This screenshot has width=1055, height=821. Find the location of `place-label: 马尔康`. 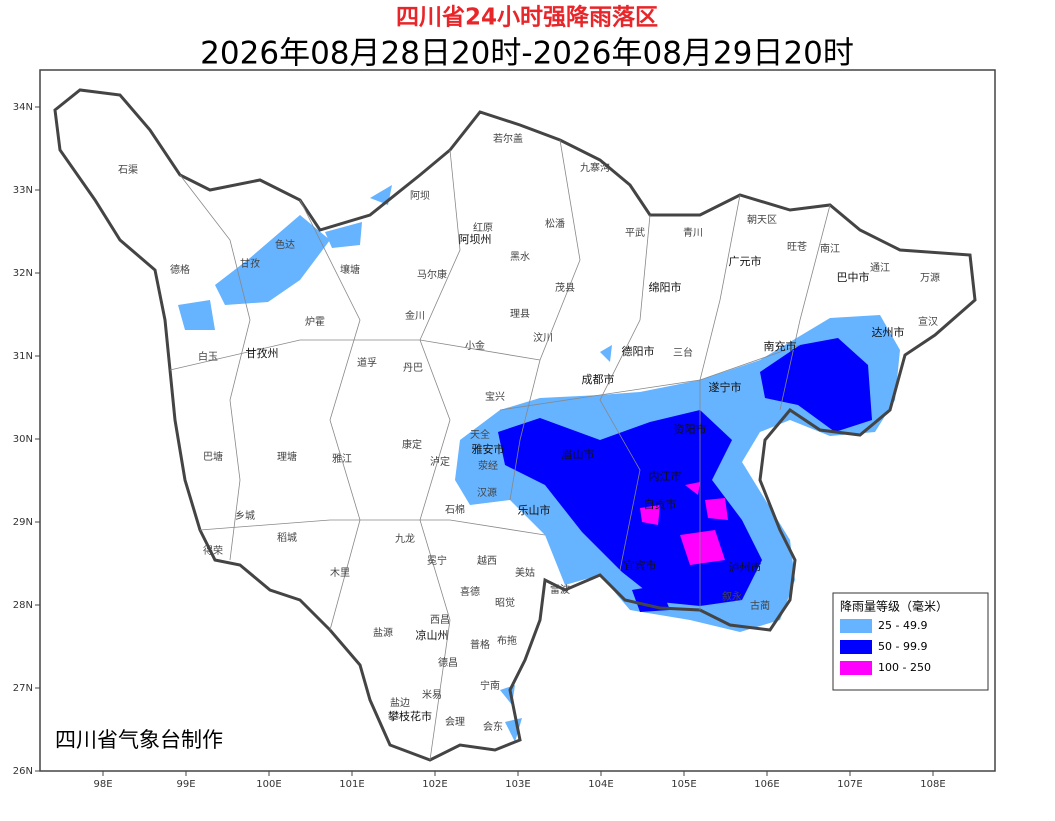

place-label: 马尔康 is located at coordinates (432, 274).